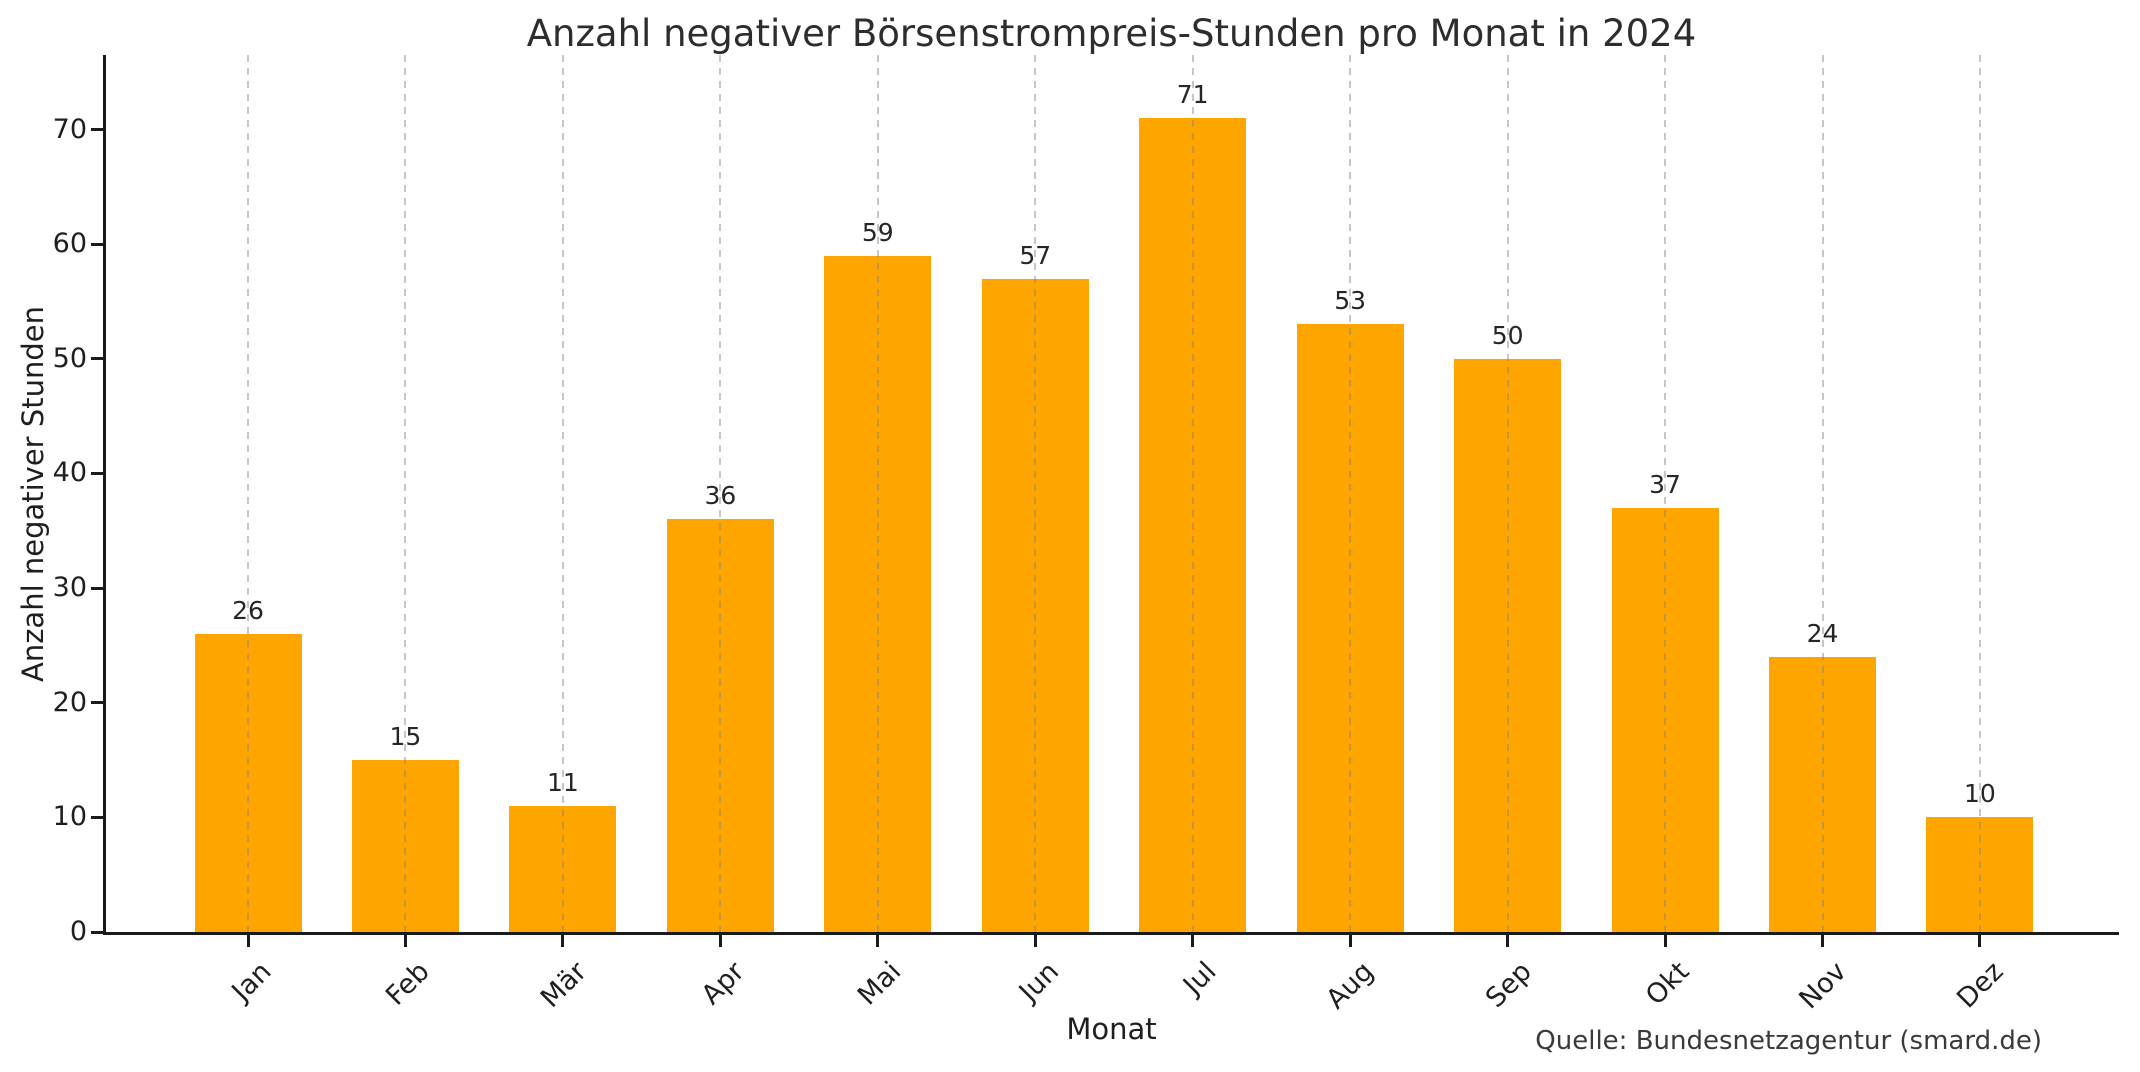  I want to click on x-tick-label: Okt, so click(1660, 983).